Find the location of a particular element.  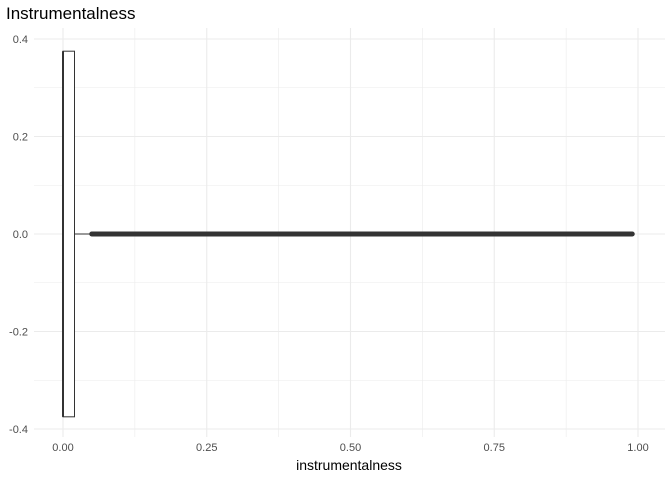

x-tick-label: 1.00 is located at coordinates (637, 448).